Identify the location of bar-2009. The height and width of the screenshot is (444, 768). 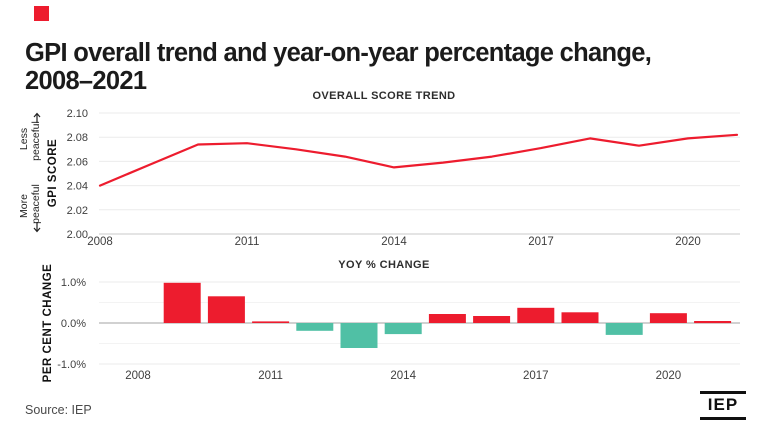
(182, 302).